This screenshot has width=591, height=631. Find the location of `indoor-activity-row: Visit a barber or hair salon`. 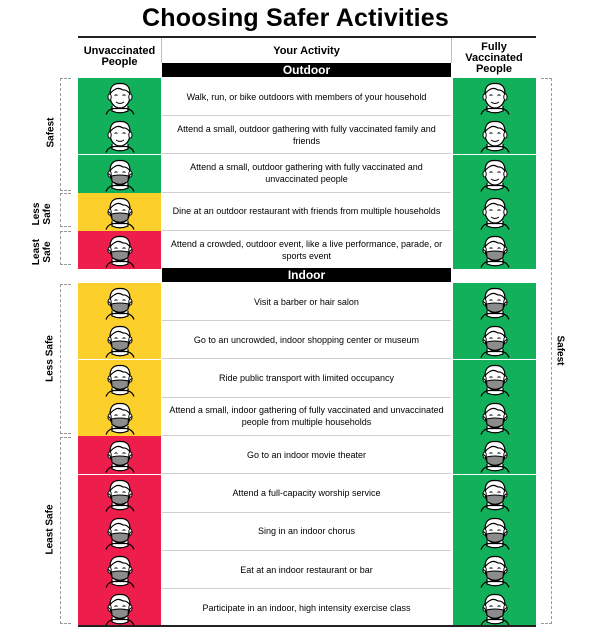

indoor-activity-row: Visit a barber or hair salon is located at coordinates (307, 302).